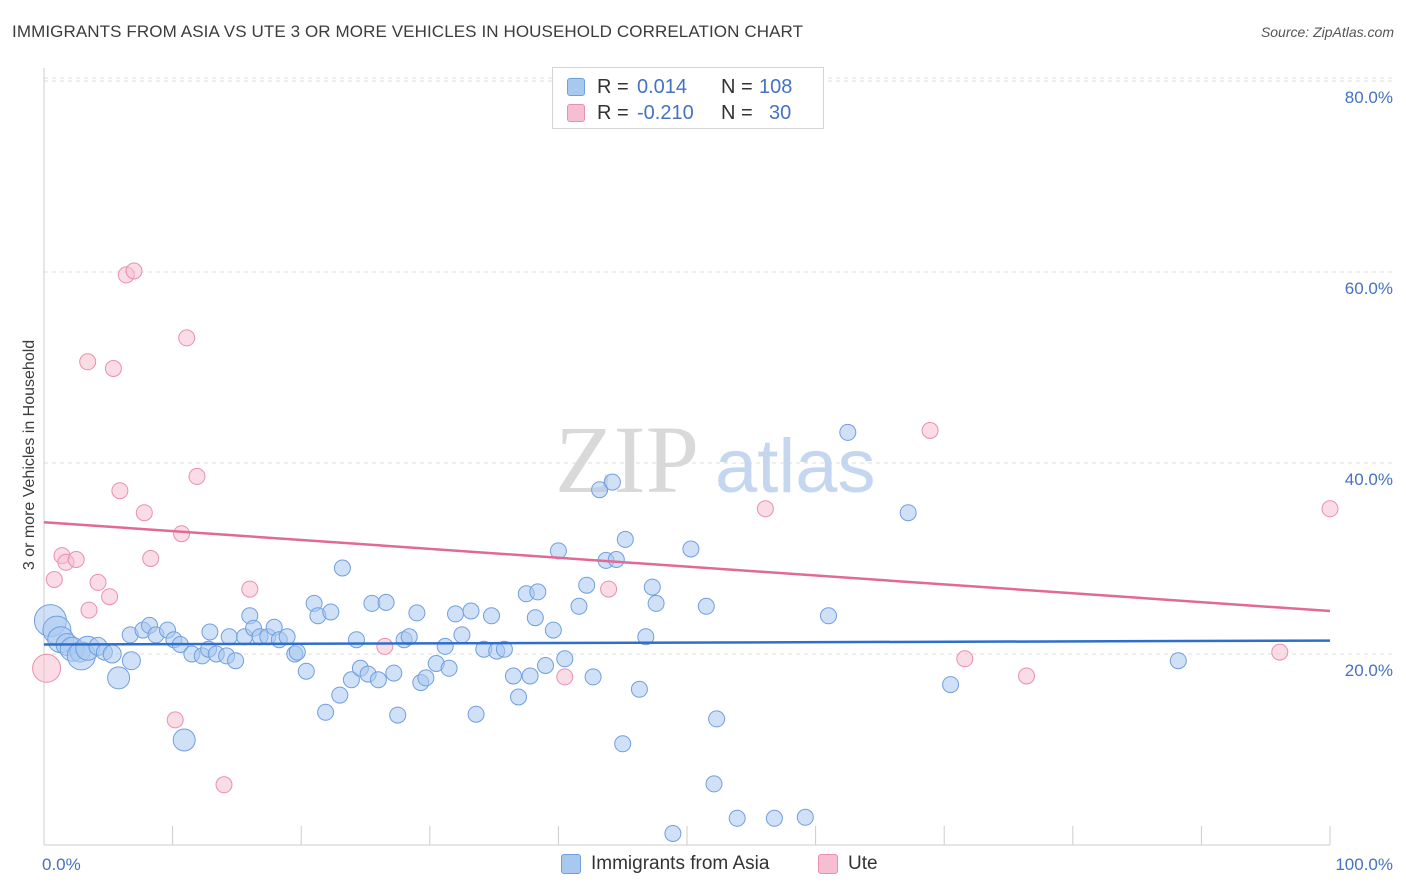 The height and width of the screenshot is (892, 1406). What do you see at coordinates (61, 864) in the screenshot?
I see `x-tick-label: 0.0%` at bounding box center [61, 864].